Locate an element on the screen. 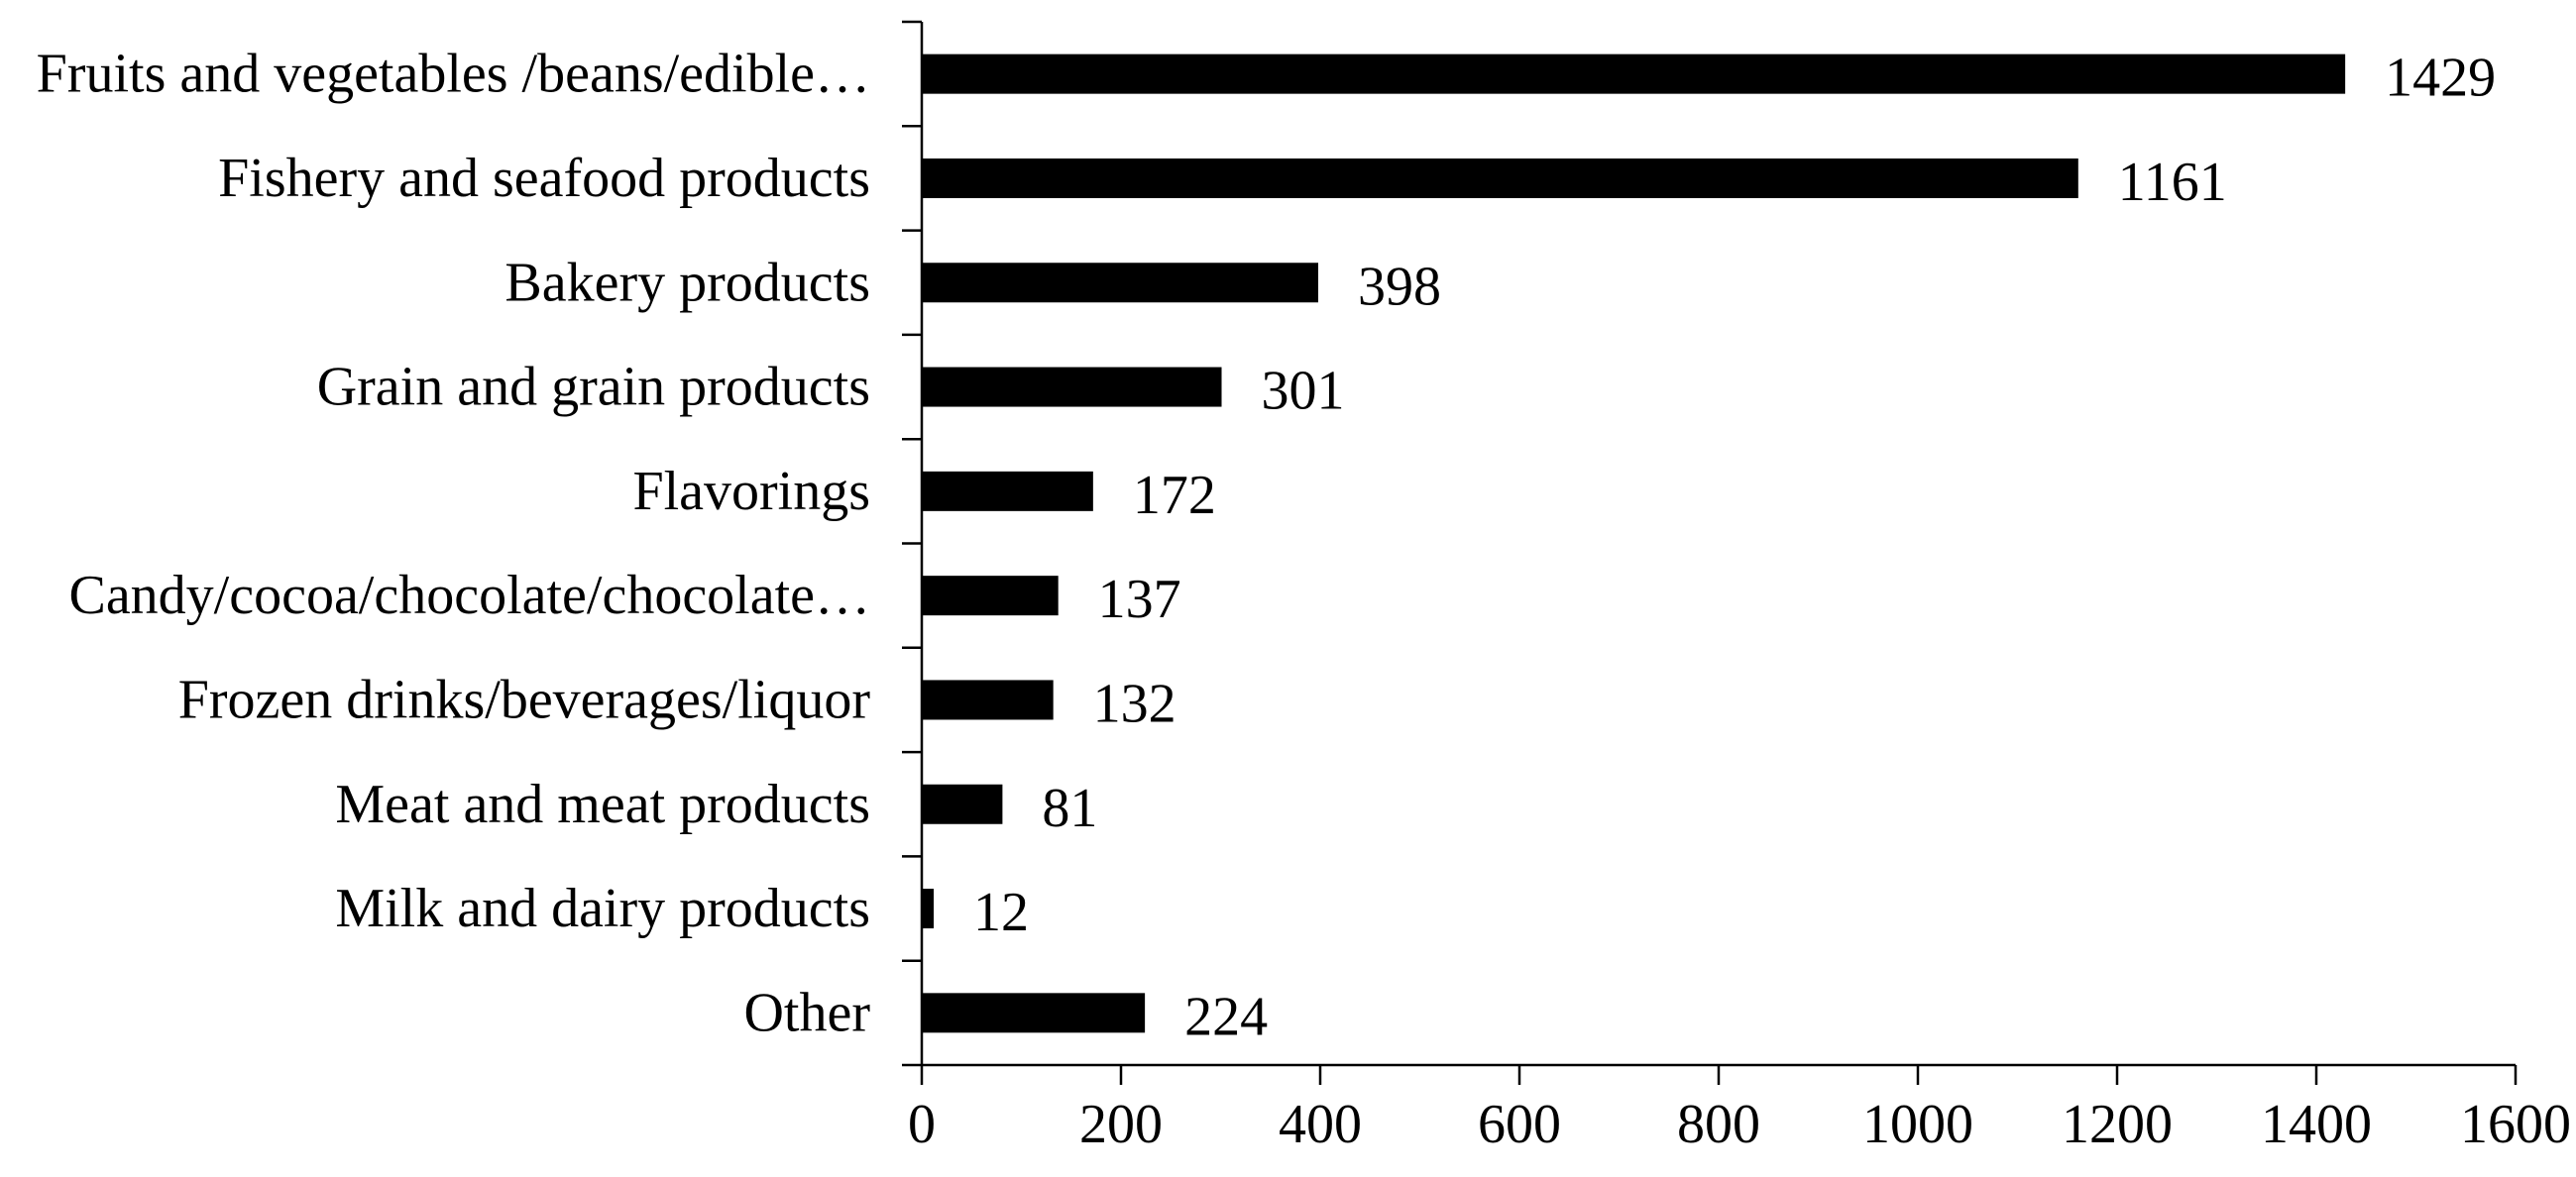  x-tick-label-3: 600 is located at coordinates (1519, 1124).